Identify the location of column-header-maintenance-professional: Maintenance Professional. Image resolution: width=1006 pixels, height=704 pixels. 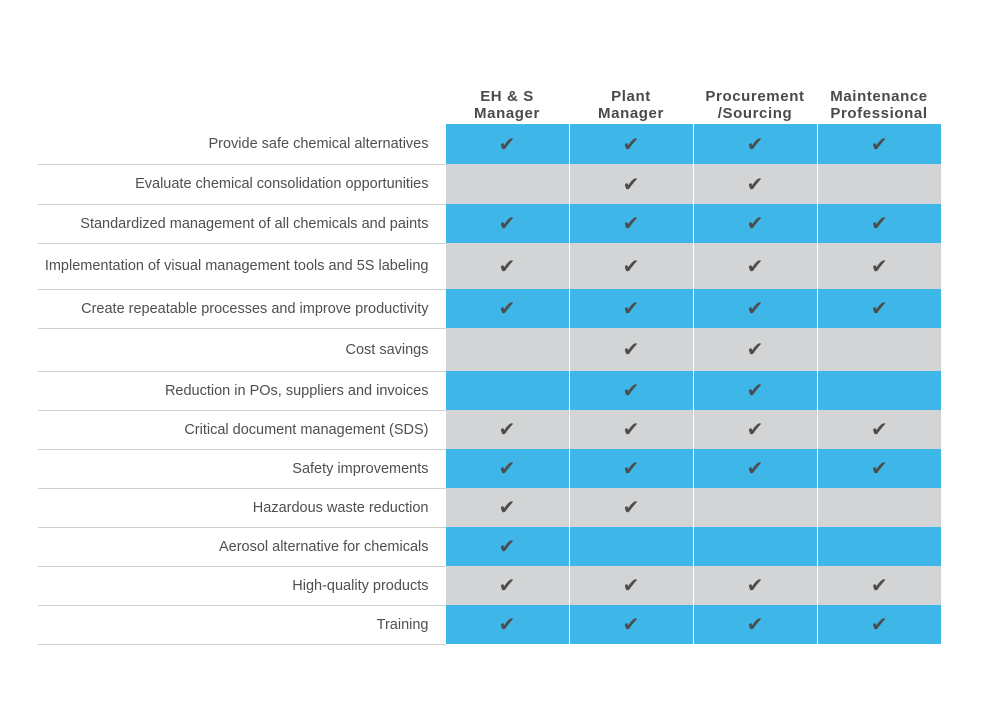
(879, 105).